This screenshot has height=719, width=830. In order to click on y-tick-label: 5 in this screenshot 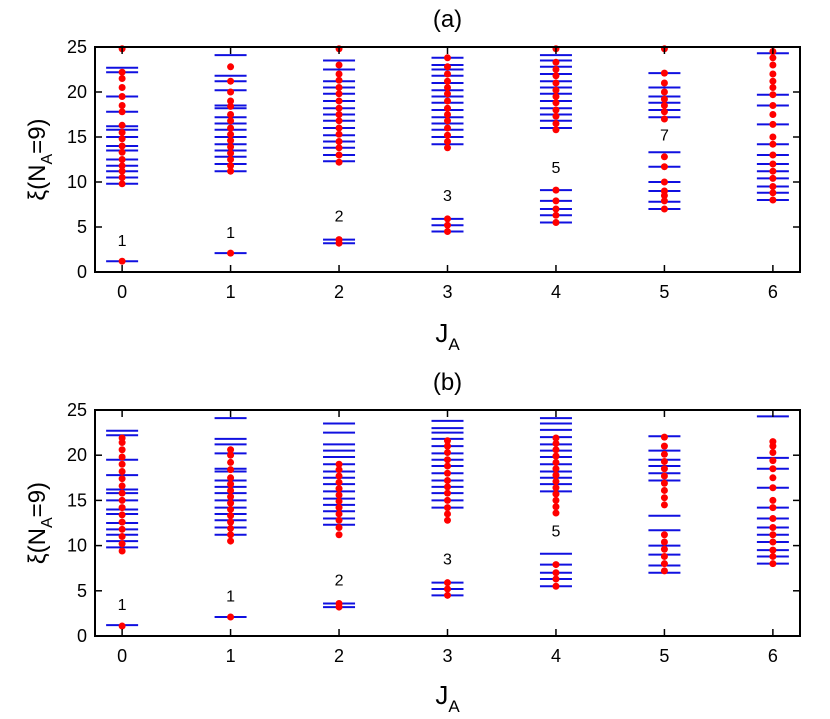, I will do `click(82, 591)`.